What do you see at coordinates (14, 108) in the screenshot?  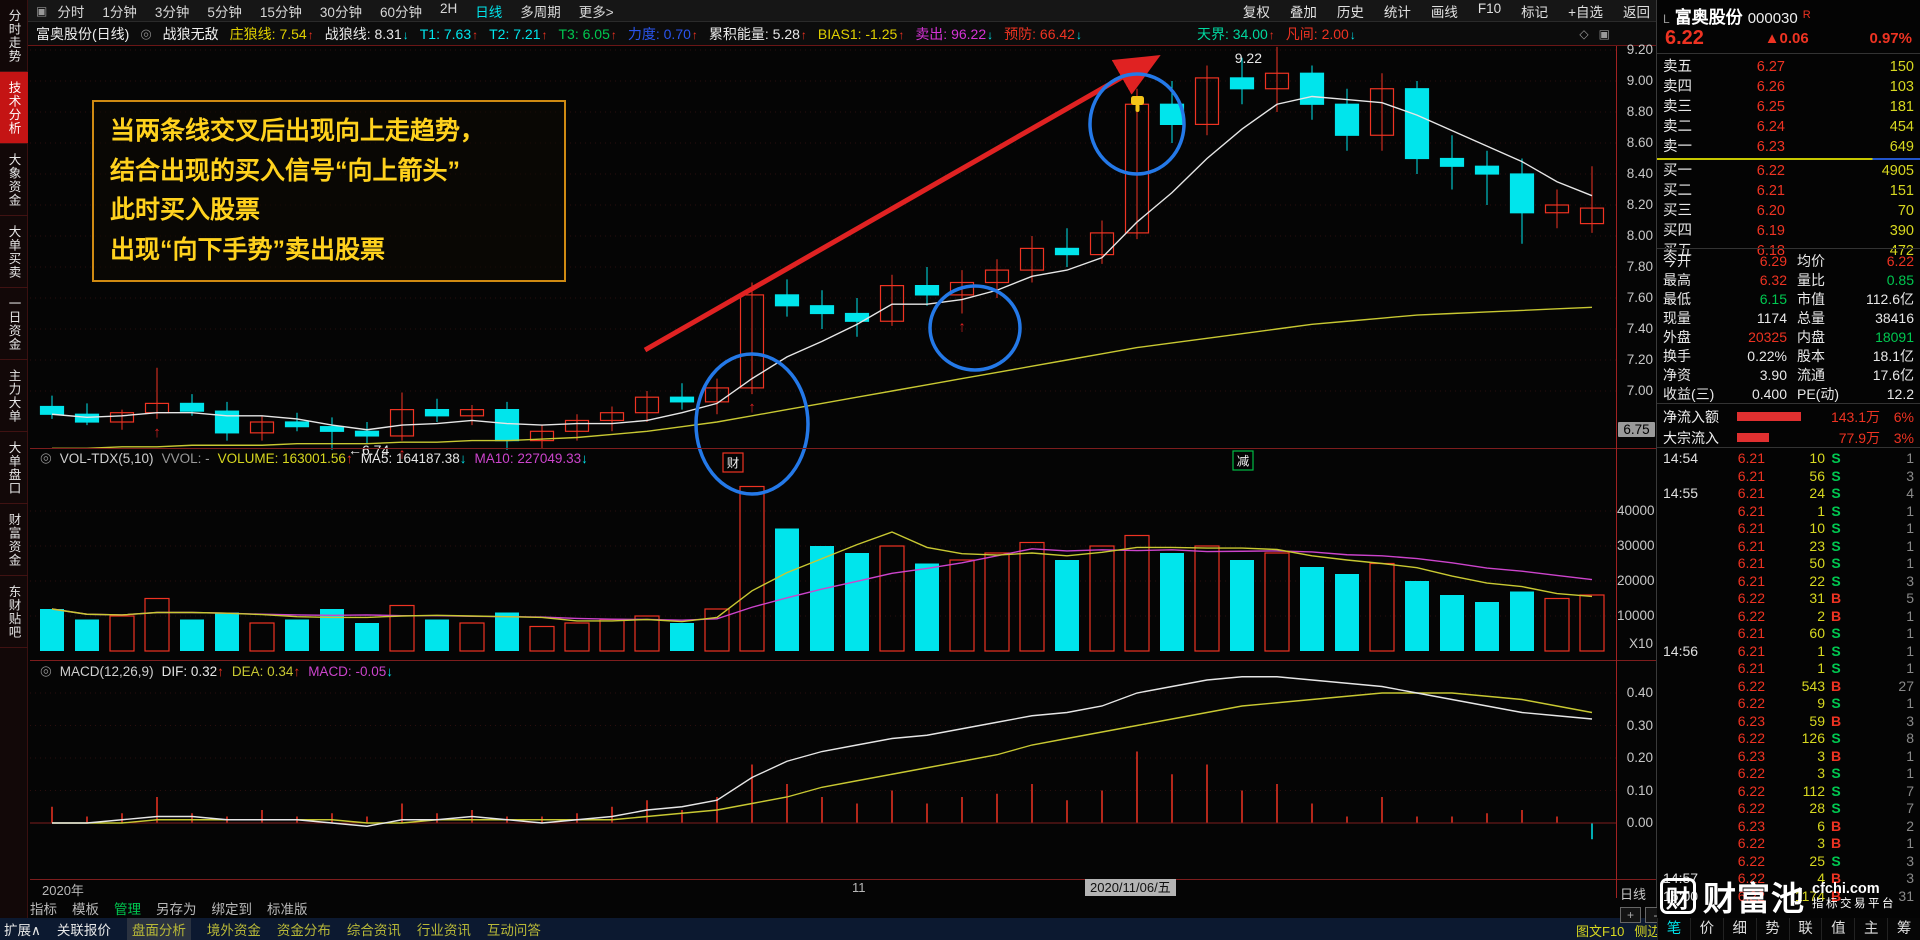 I see `sidebar-item-技术分析: 技术分析` at bounding box center [14, 108].